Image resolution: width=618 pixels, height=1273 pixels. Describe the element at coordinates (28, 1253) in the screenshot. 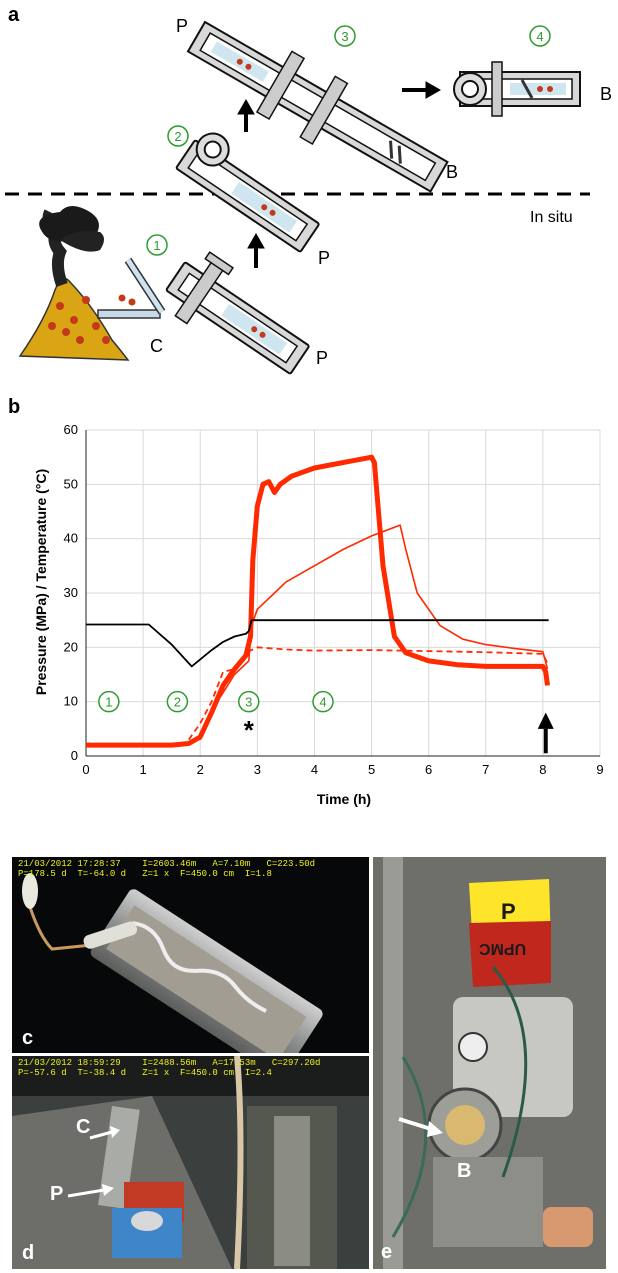

I see `panel-d-letter: d` at that location.